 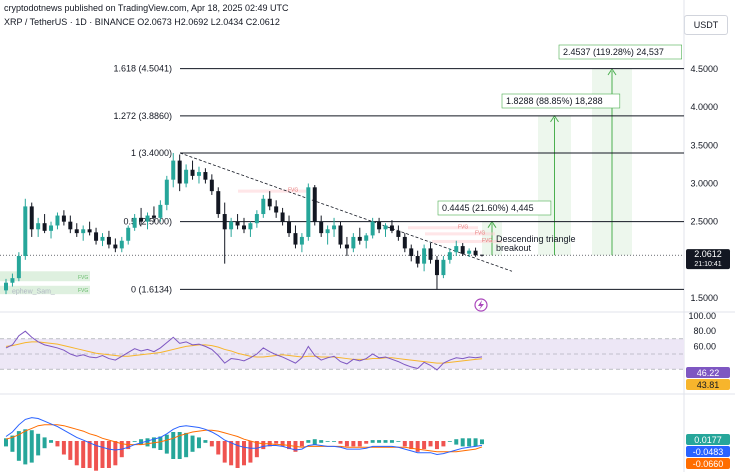 I want to click on rsi-value: 46.22, so click(x=708, y=373).